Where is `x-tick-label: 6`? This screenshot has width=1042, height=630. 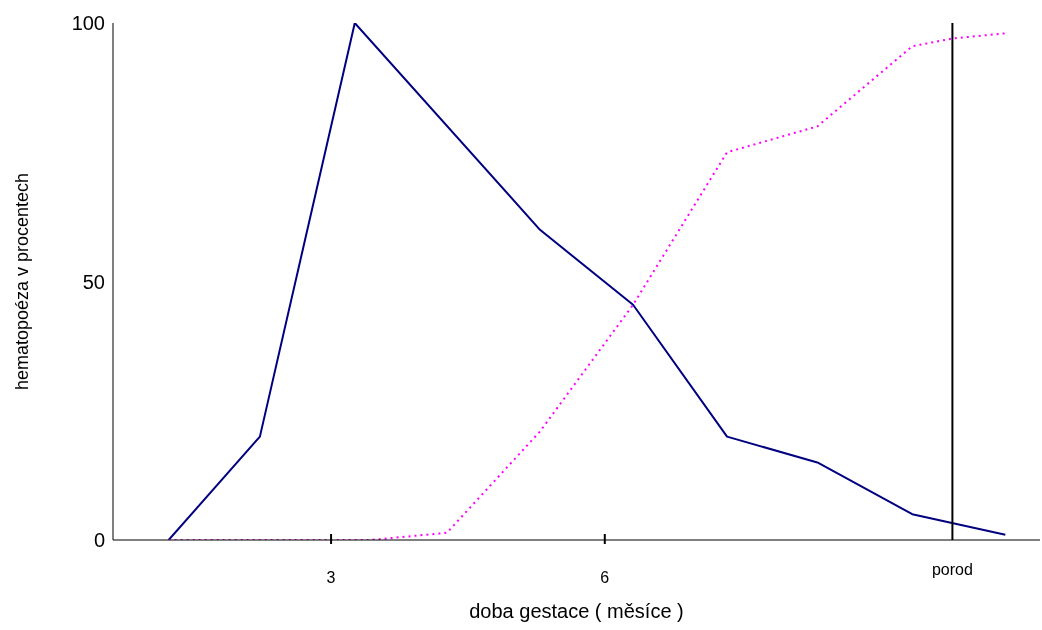 x-tick-label: 6 is located at coordinates (605, 578).